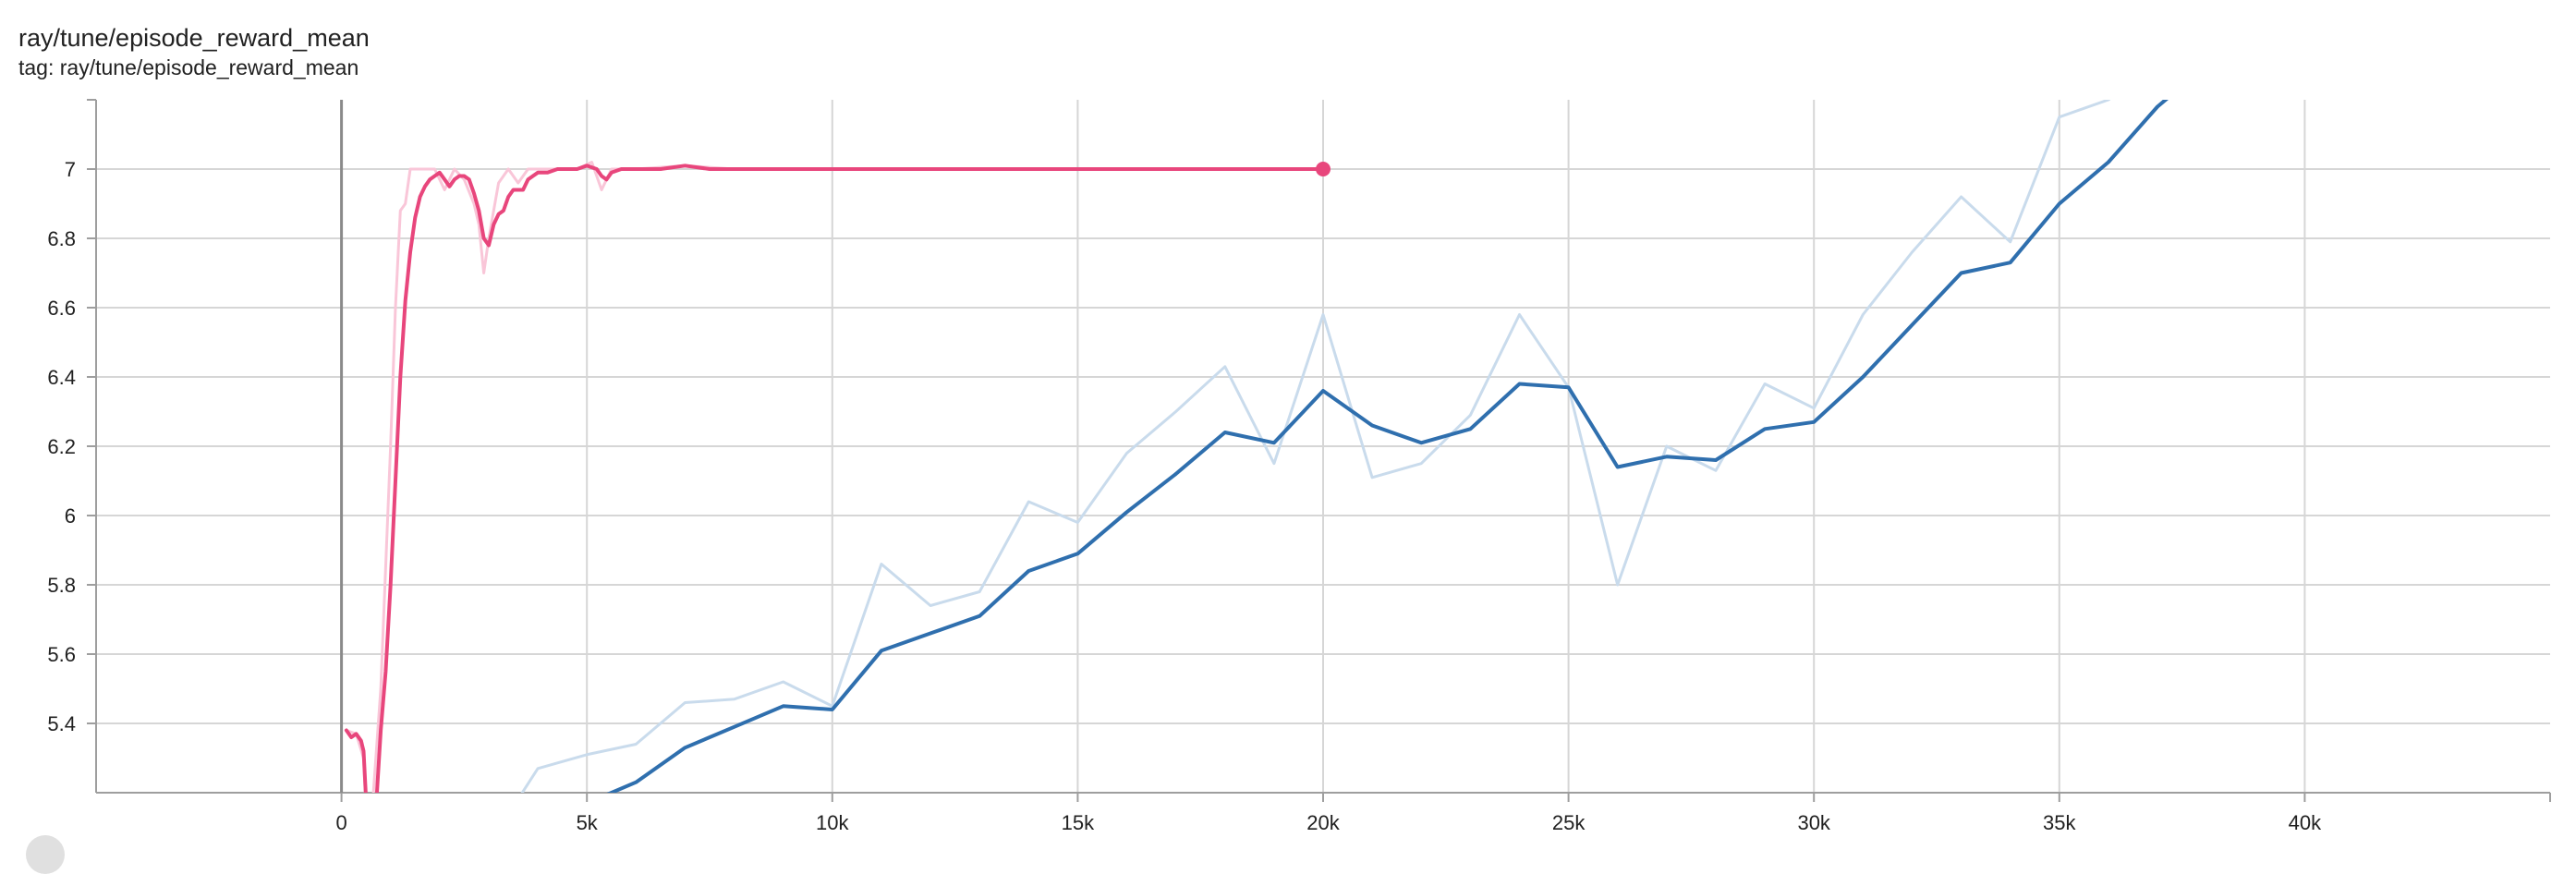  I want to click on y-tick-label: 6.2, so click(62, 446).